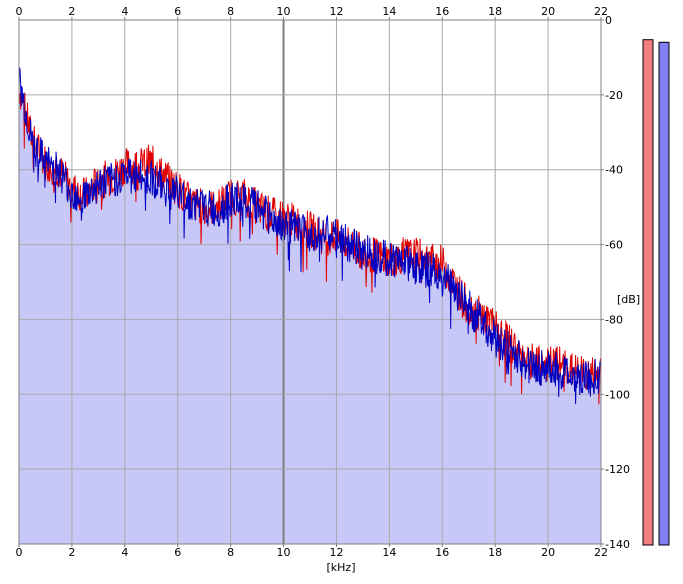 The image size is (683, 584). I want to click on y-axis-label: [dB], so click(628, 299).